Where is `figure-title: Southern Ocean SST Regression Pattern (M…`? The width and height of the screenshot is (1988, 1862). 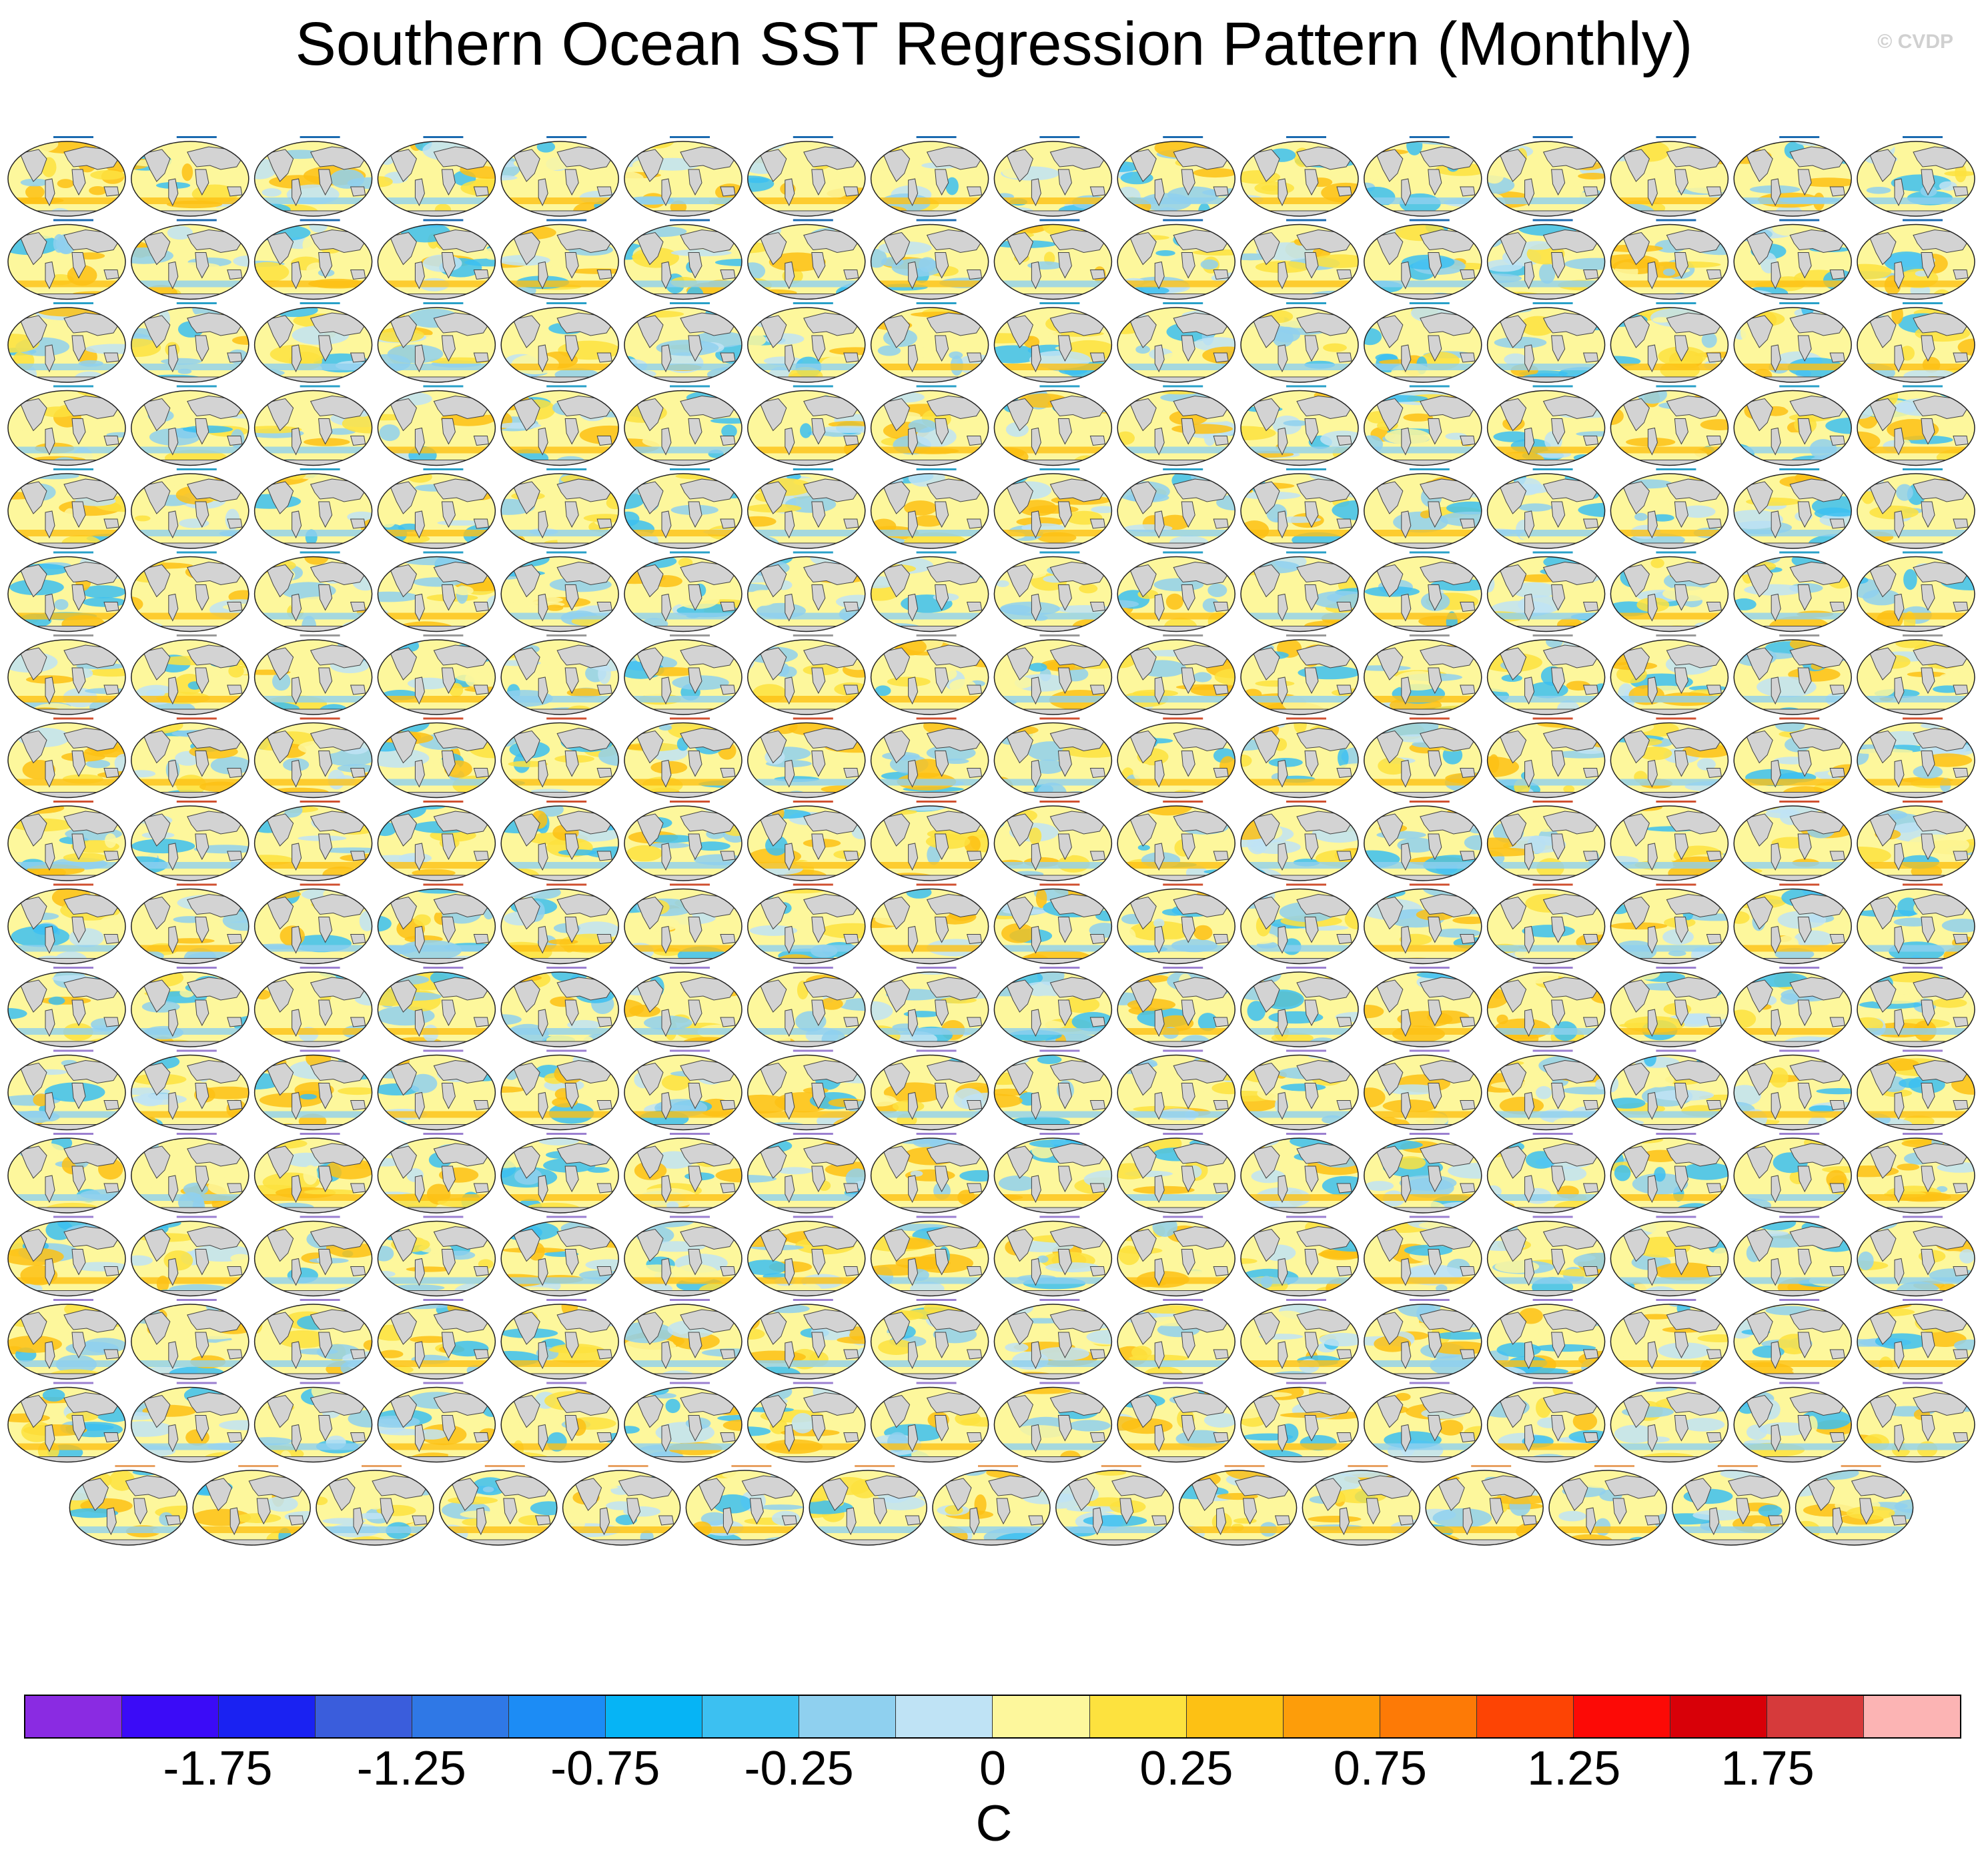 figure-title: Southern Ocean SST Regression Pattern (M… is located at coordinates (994, 44).